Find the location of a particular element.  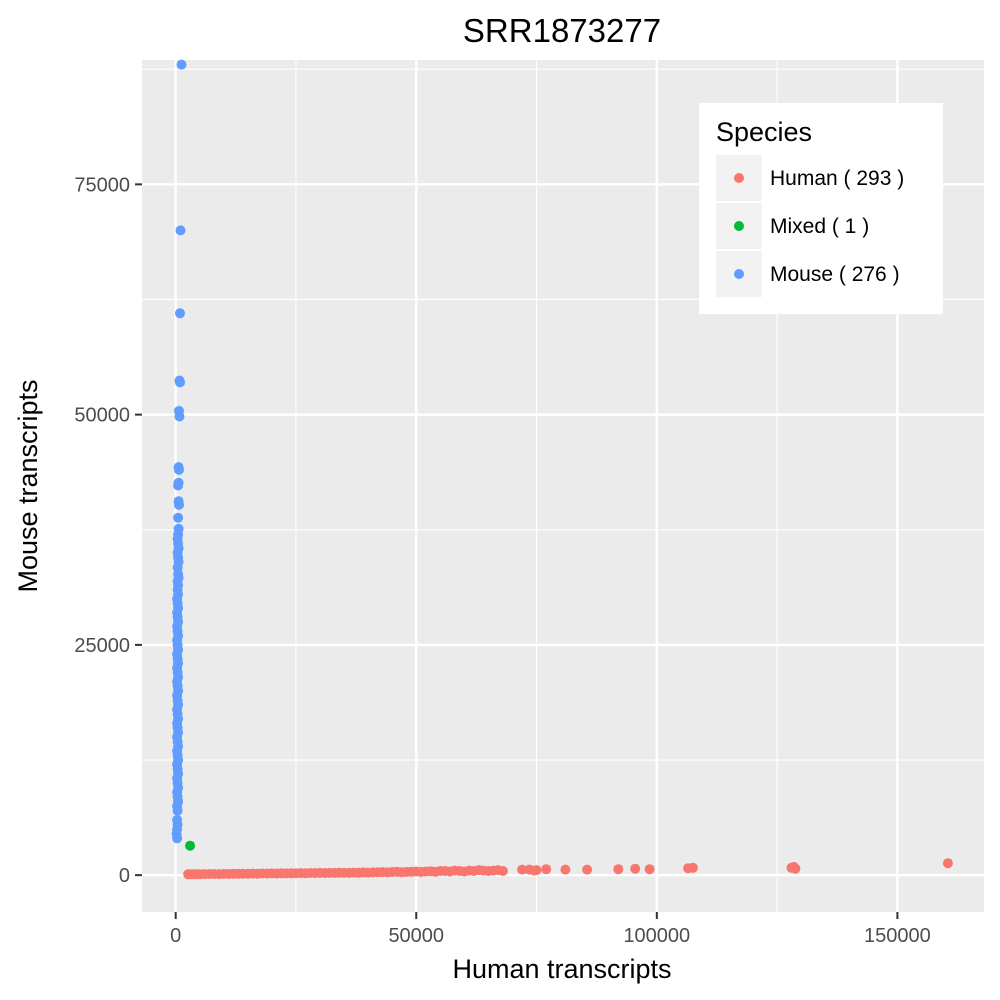

x-tick-label: 100000 is located at coordinates (656, 936).